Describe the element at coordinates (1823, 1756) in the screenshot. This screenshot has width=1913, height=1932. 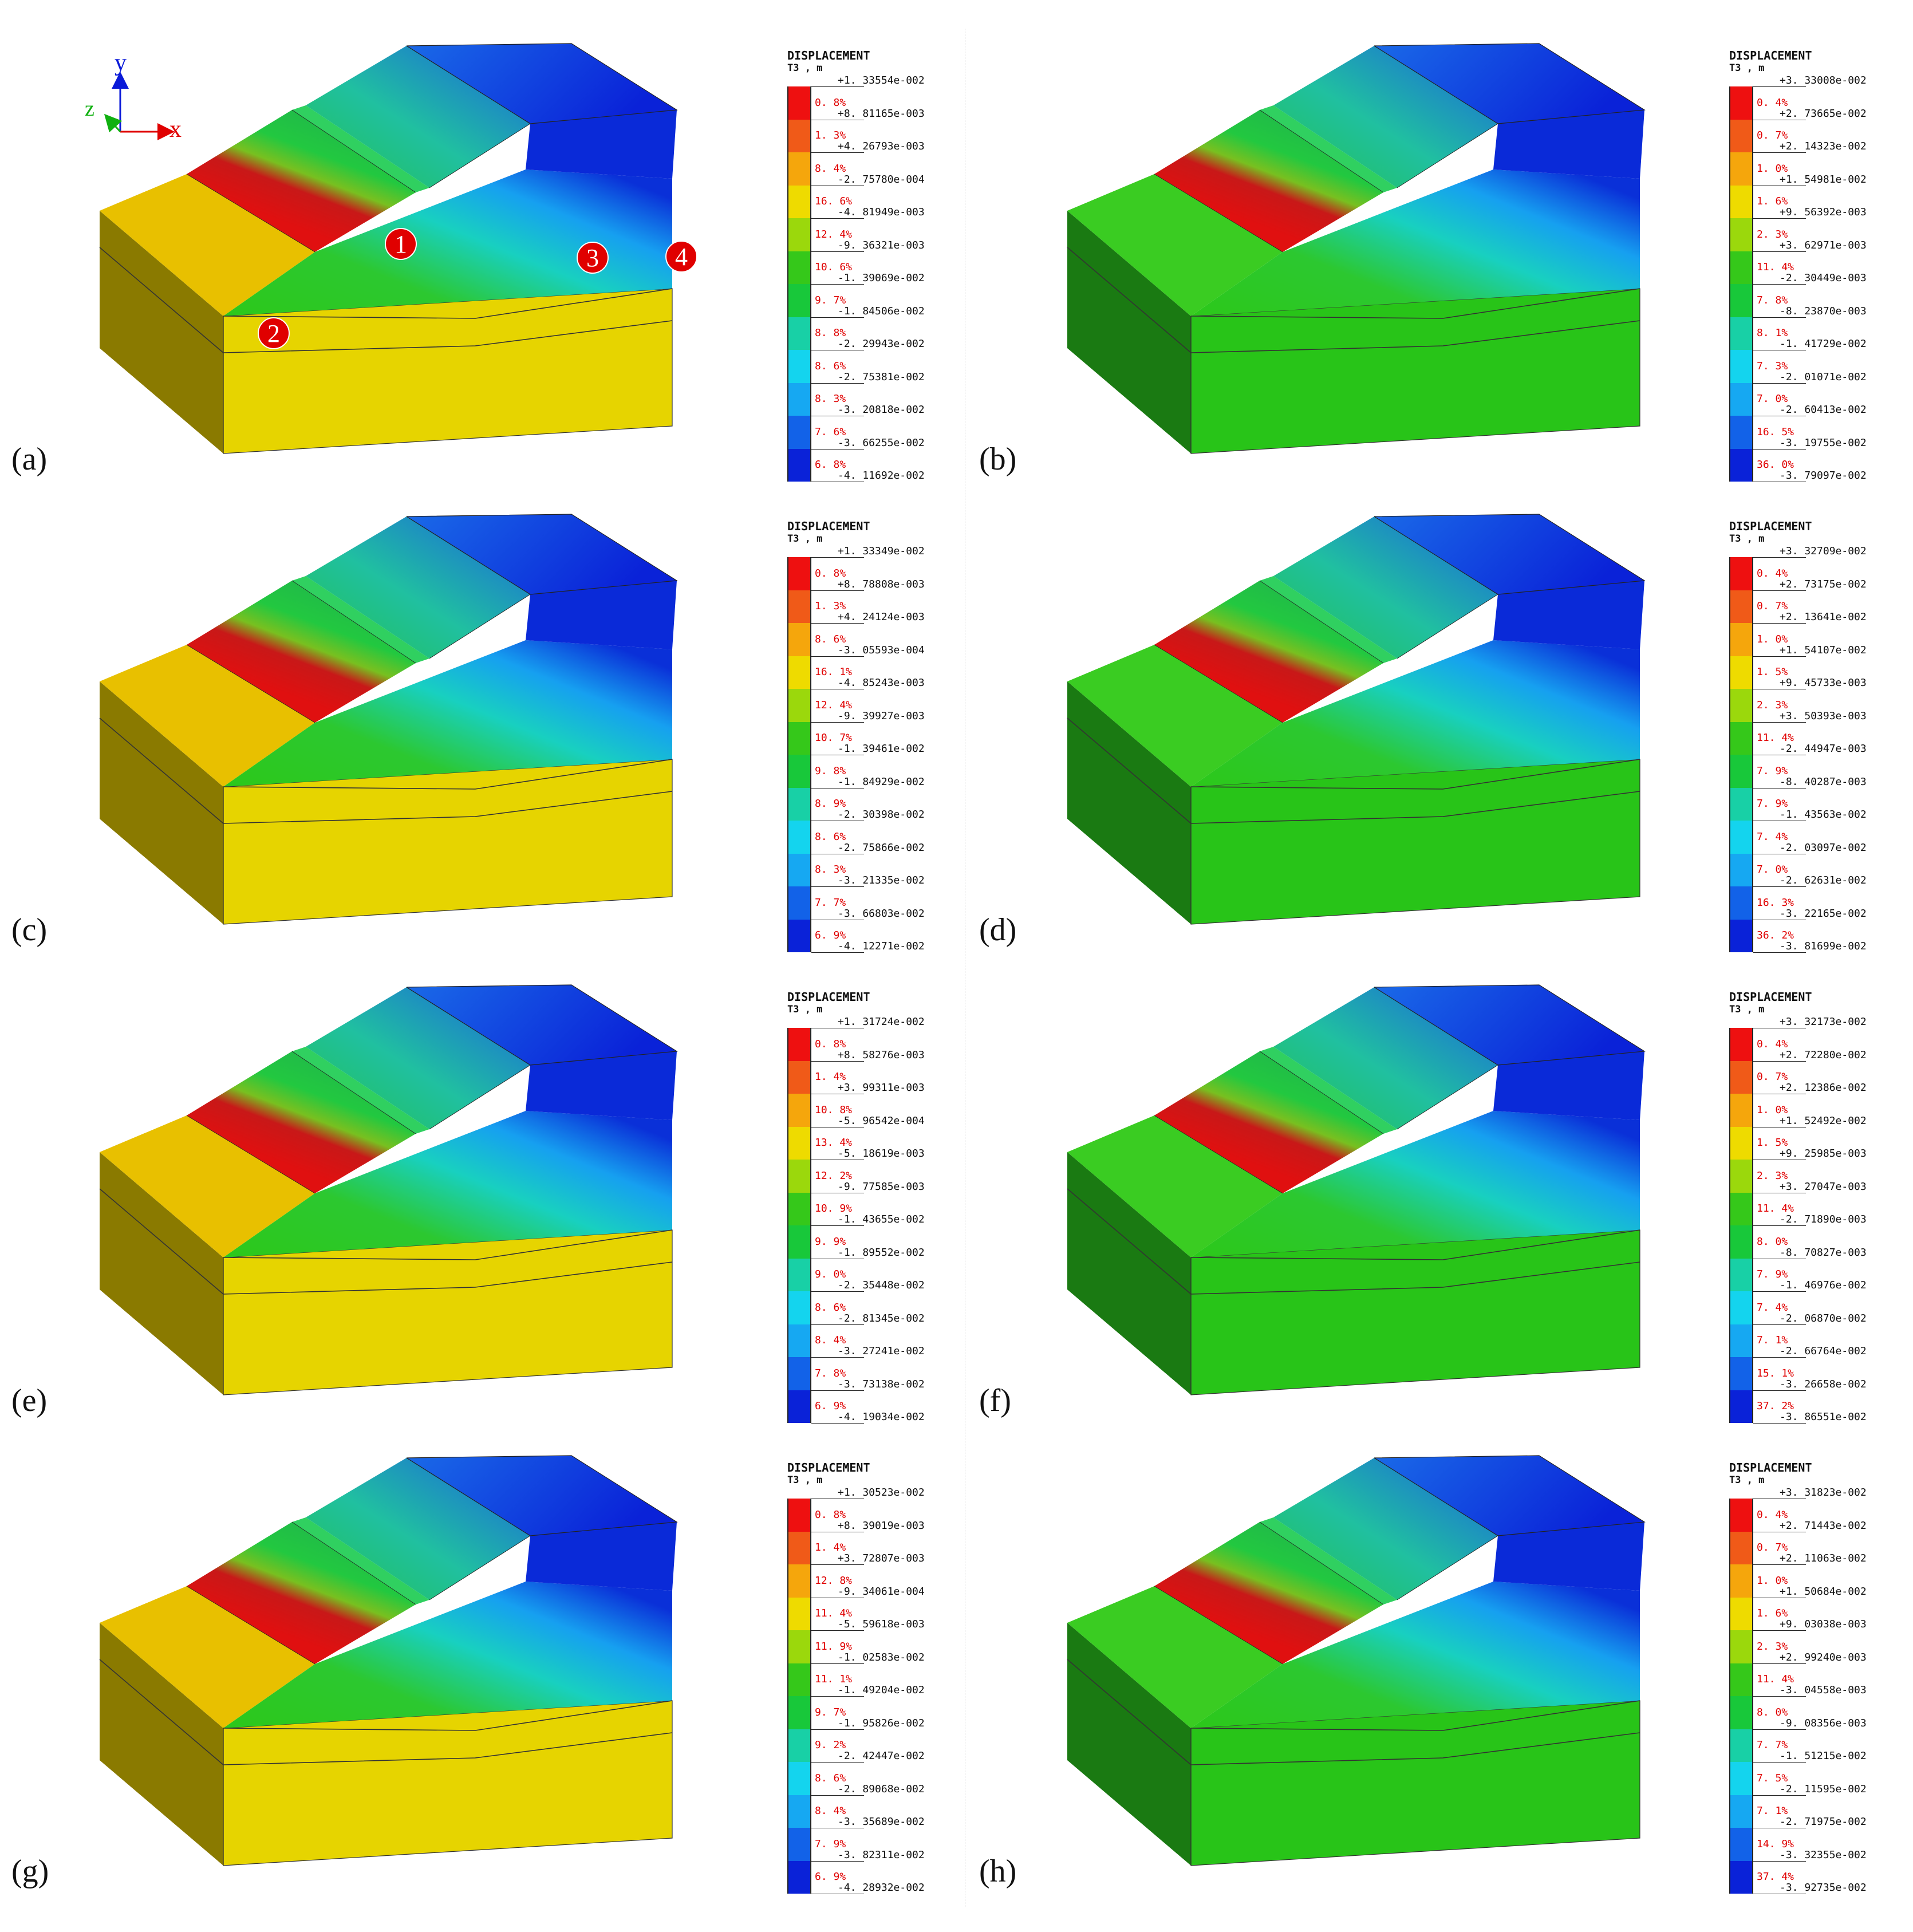
I see `legend-value: -1. 51215e-002` at that location.